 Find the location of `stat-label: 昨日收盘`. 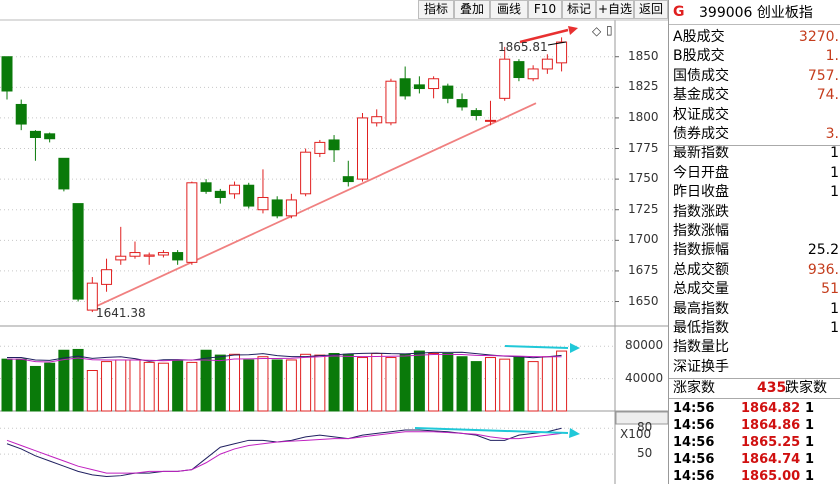

stat-label: 昨日收盘 is located at coordinates (701, 192).